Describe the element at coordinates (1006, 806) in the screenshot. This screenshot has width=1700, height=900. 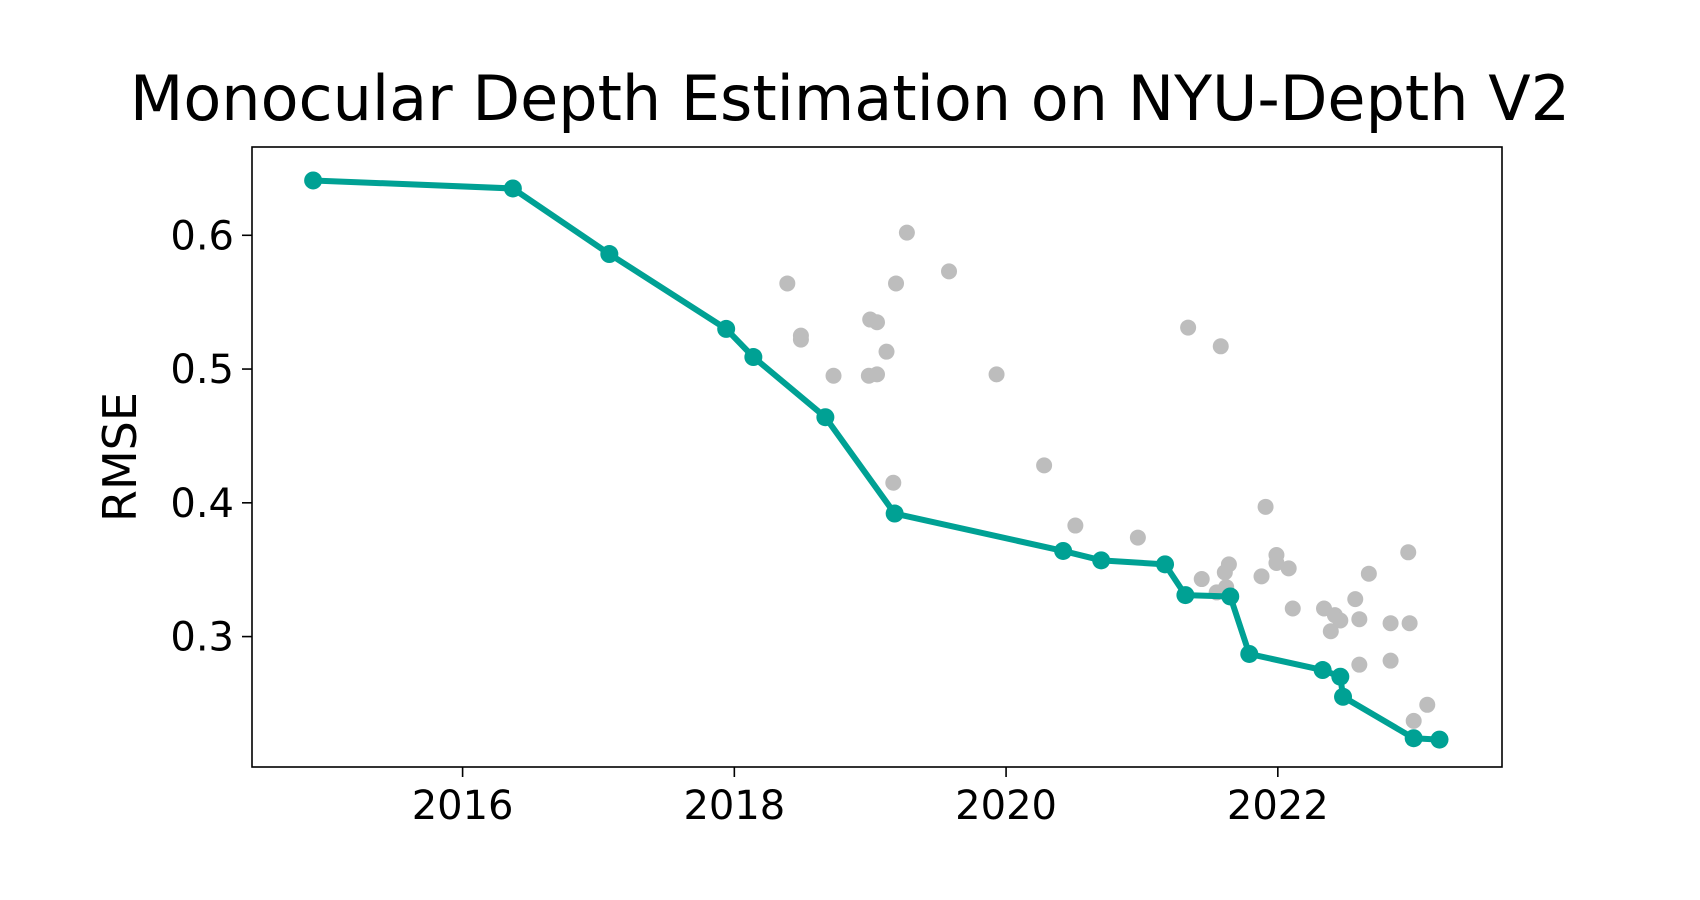
I see `x-tick-label: 2020` at that location.